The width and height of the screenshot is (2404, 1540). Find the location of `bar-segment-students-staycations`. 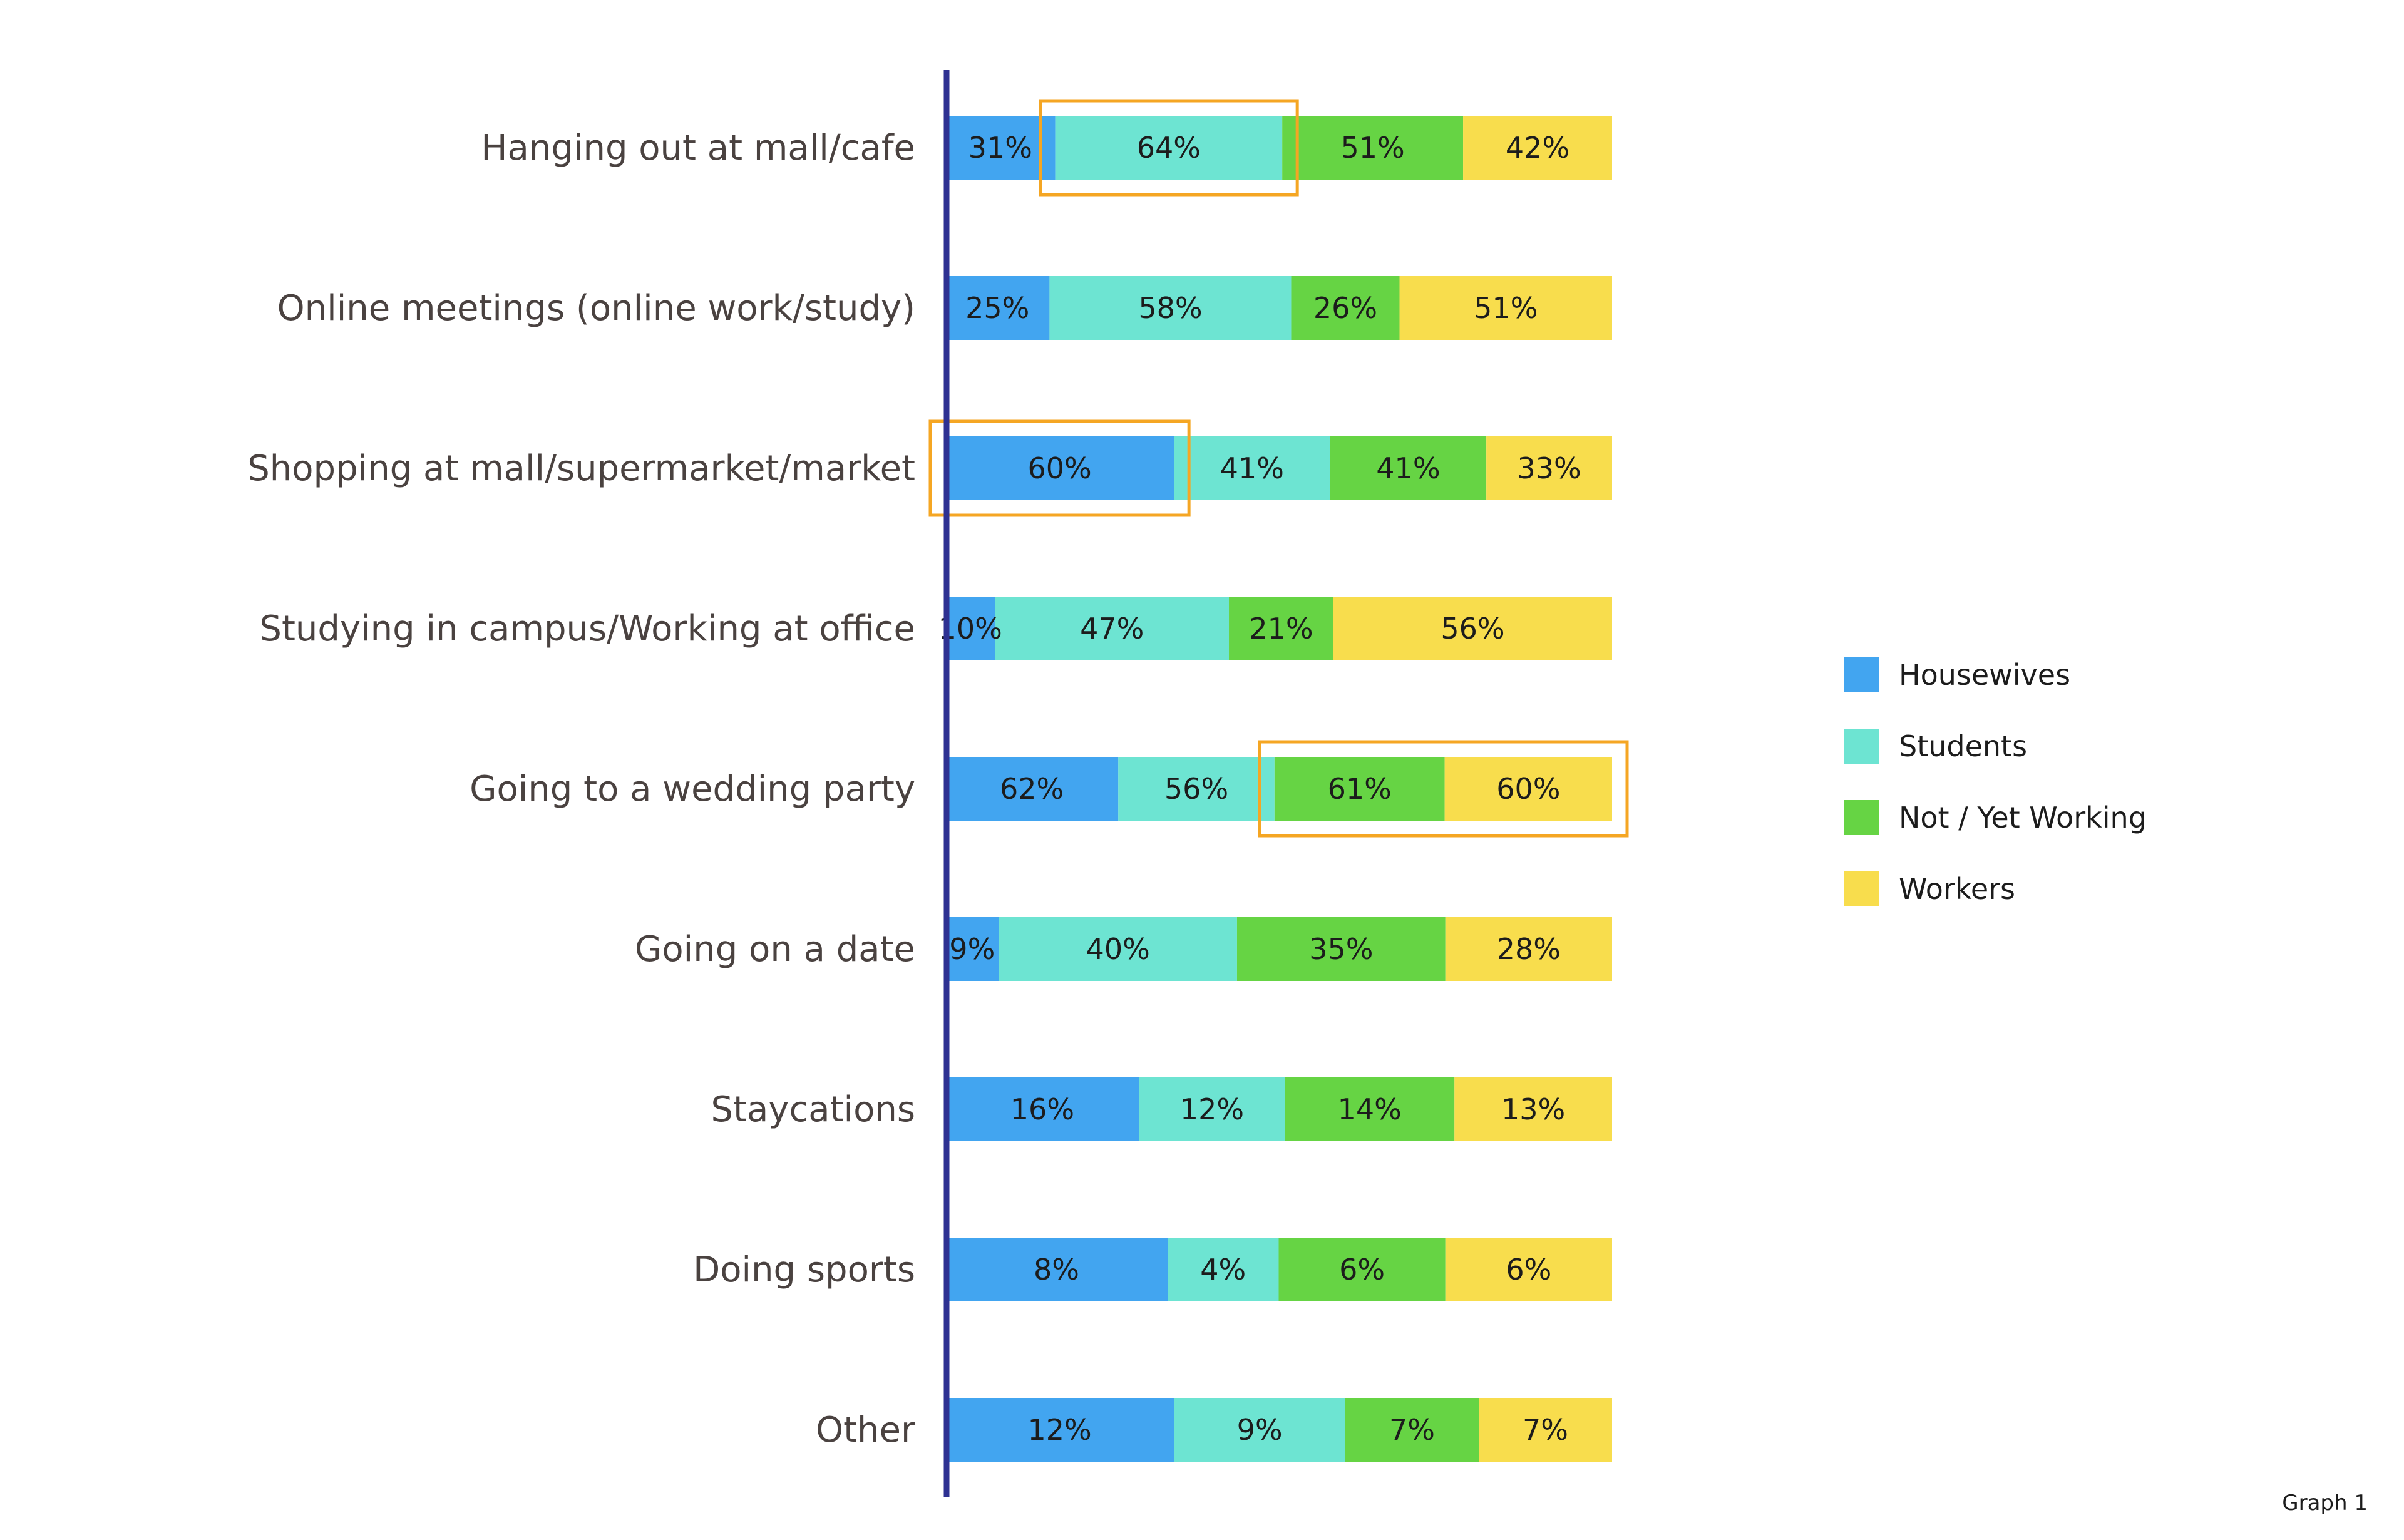

bar-segment-students-staycations is located at coordinates (1212, 1109).